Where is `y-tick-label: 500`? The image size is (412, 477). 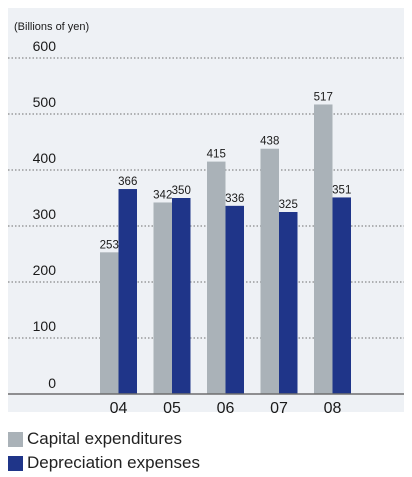 y-tick-label: 500 is located at coordinates (45, 102).